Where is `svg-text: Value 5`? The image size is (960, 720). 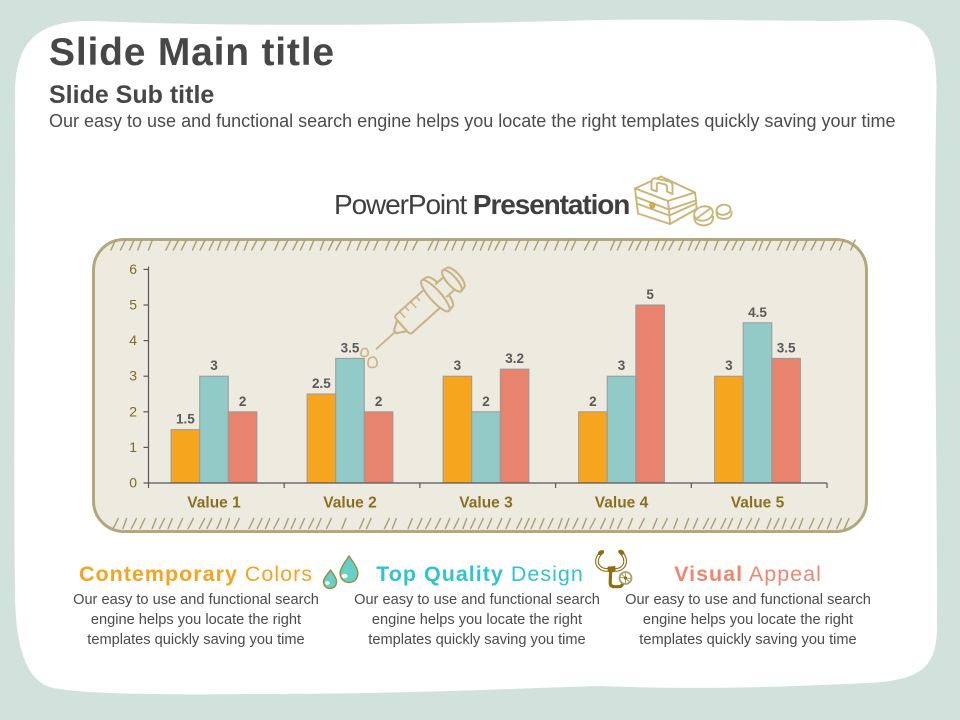 svg-text: Value 5 is located at coordinates (758, 503).